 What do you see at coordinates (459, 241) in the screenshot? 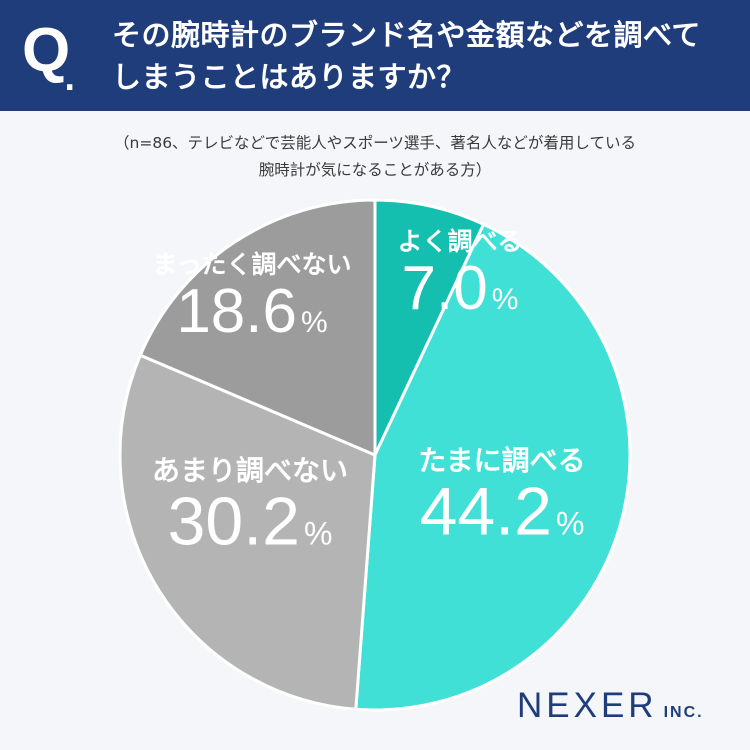
I see `slice-label-often: よく調べる` at bounding box center [459, 241].